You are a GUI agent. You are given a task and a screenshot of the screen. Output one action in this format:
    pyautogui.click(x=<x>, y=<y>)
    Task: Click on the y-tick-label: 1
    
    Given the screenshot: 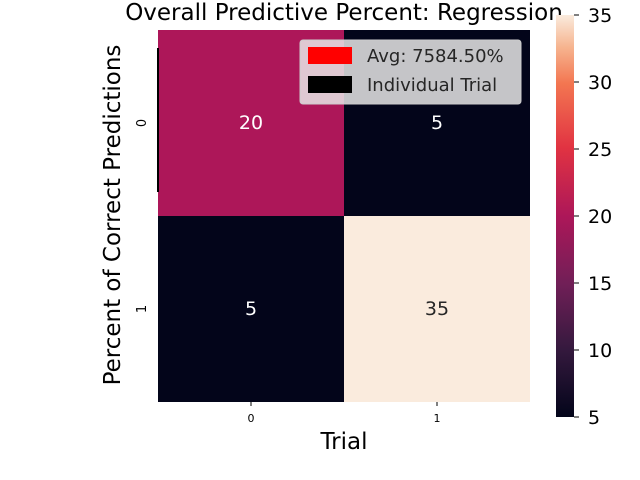 What is the action you would take?
    pyautogui.click(x=142, y=309)
    